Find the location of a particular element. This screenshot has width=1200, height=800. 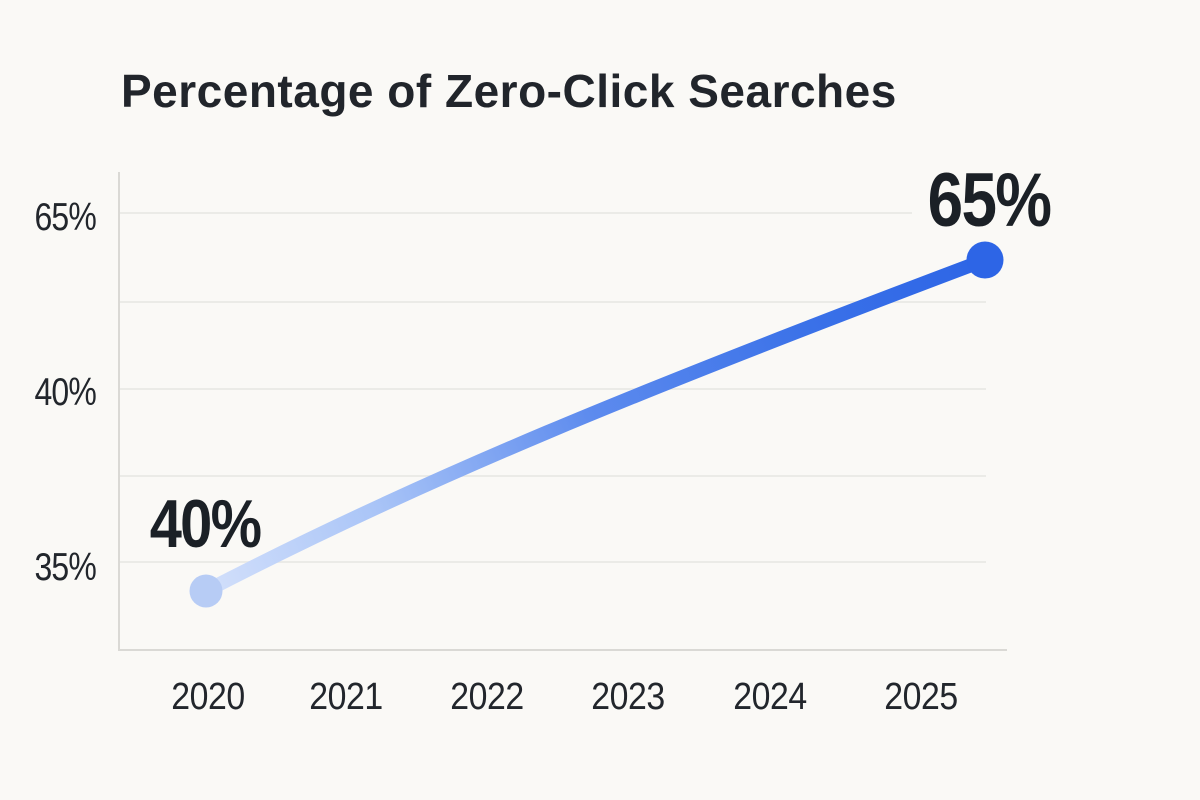

y-tick-65: 65% is located at coordinates (65, 217).